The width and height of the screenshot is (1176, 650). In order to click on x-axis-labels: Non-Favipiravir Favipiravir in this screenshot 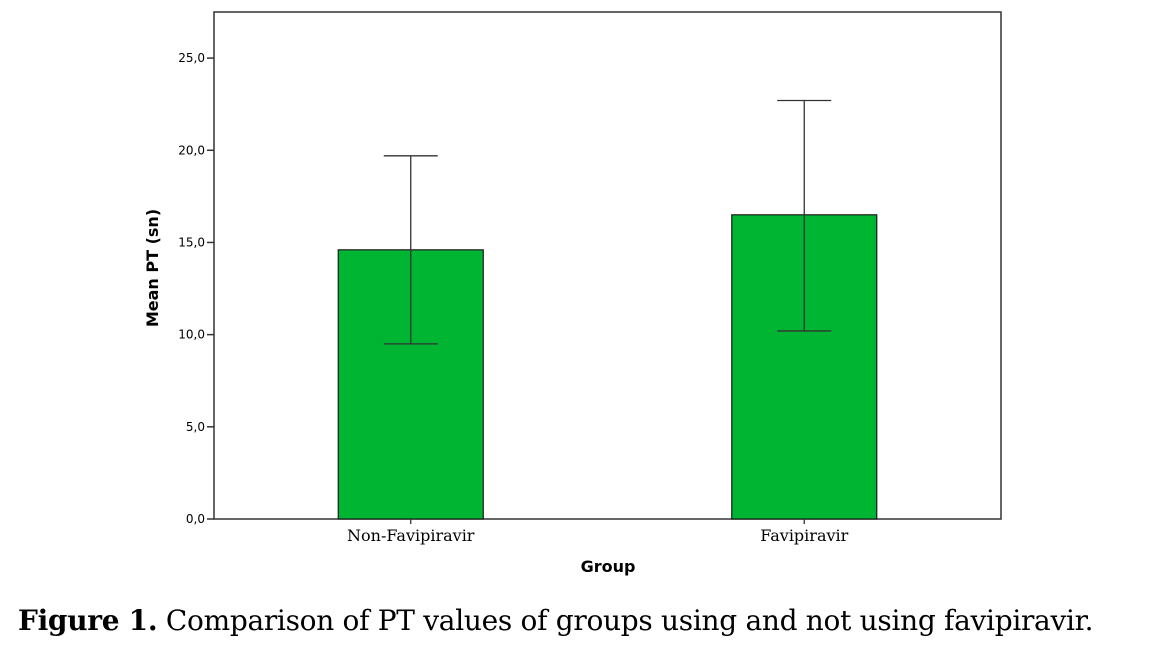, I will do `click(598, 532)`.